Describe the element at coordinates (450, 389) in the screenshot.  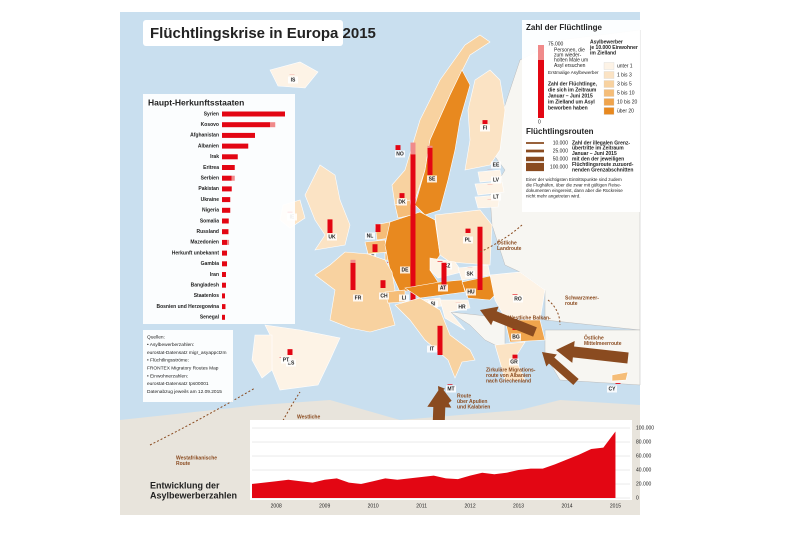
I see `country-code: MT` at that location.